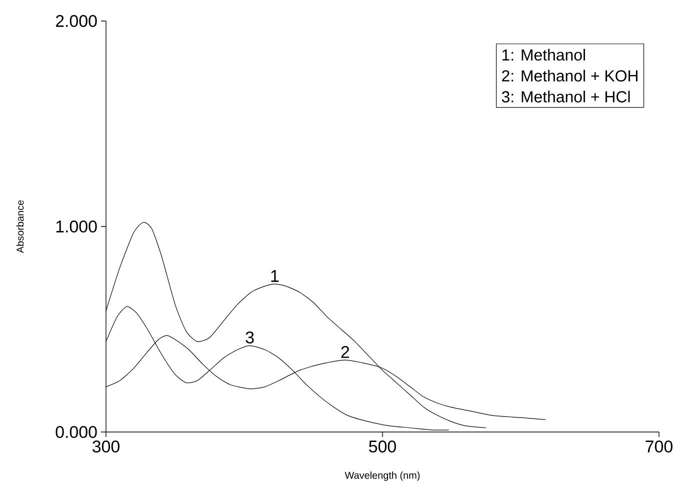 This screenshot has width=675, height=494. I want to click on x-tick-label: 700, so click(659, 446).